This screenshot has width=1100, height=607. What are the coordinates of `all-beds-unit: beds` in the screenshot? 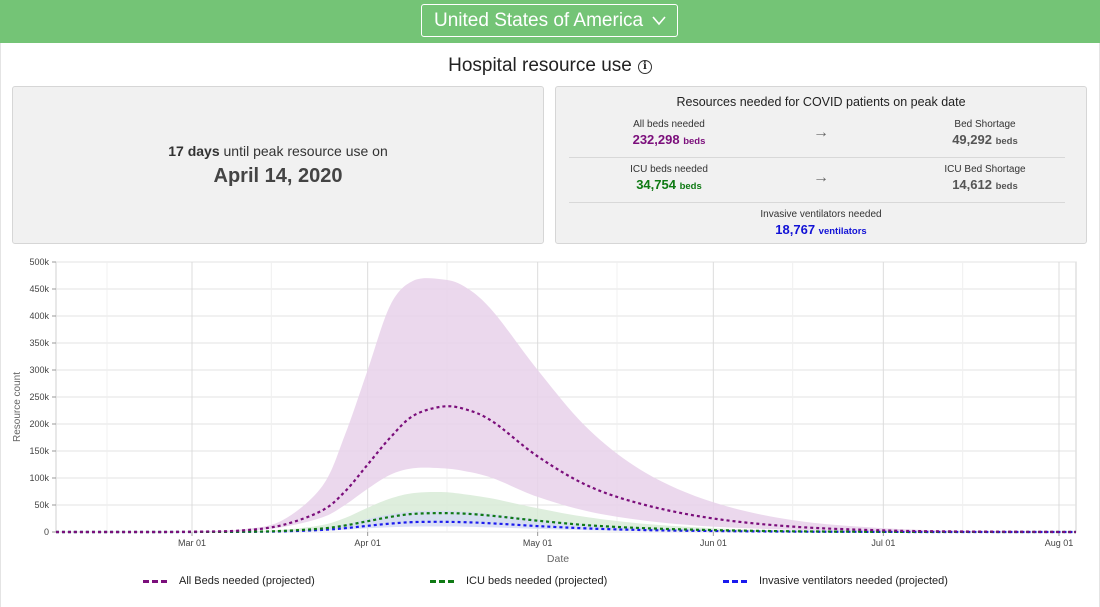 It's located at (694, 141).